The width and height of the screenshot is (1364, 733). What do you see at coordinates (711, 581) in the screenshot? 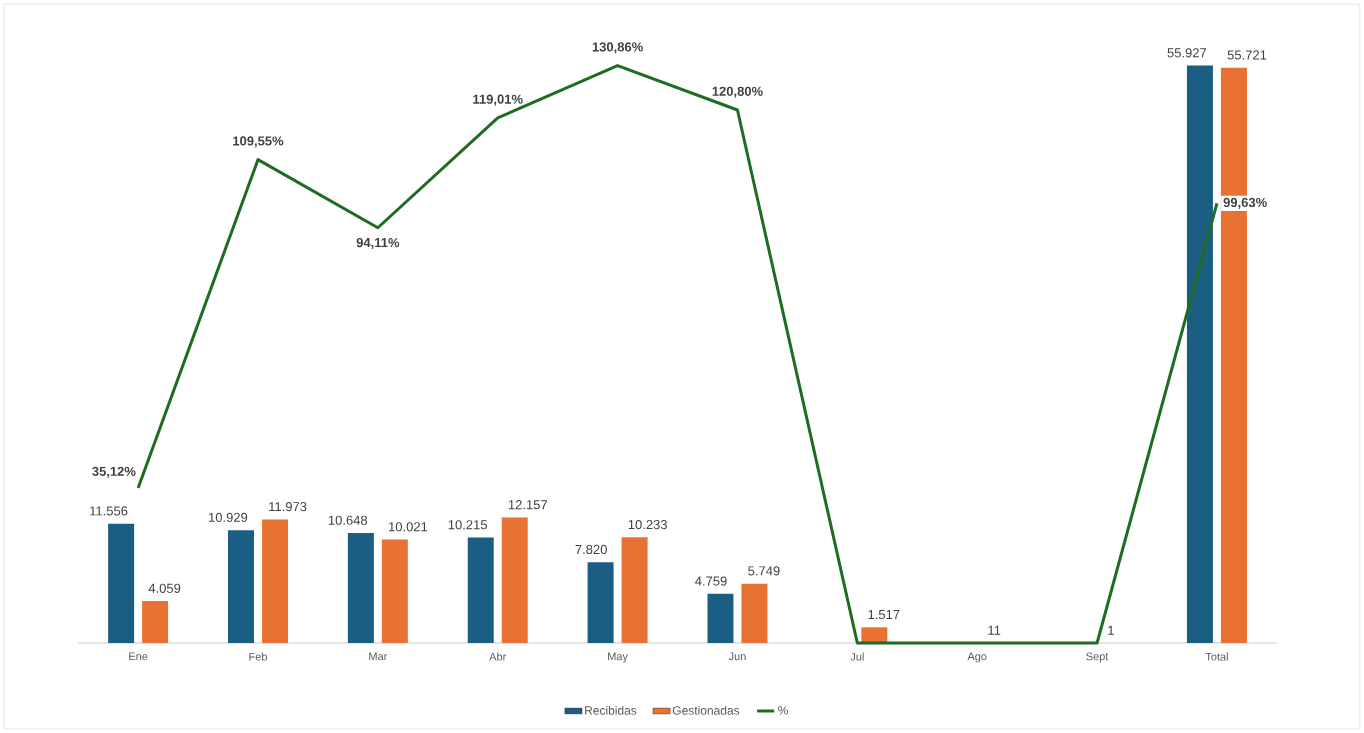
I see `data-label: 4.759` at bounding box center [711, 581].